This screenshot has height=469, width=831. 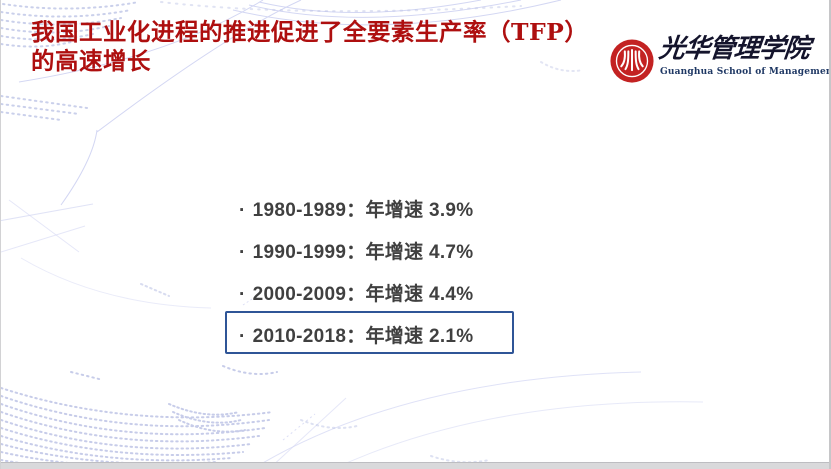 I want to click on bullet-1990-1999: · 1990-1999：年增速 4.7%, so click(x=356, y=253).